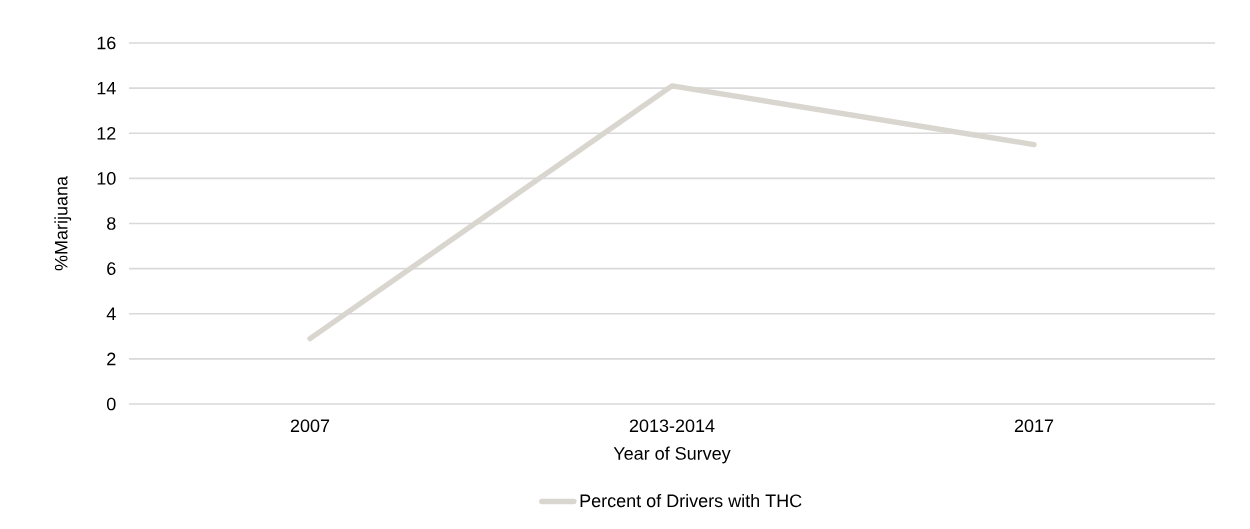 This screenshot has width=1250, height=529. What do you see at coordinates (111, 313) in the screenshot?
I see `y-tick-label: 4` at bounding box center [111, 313].